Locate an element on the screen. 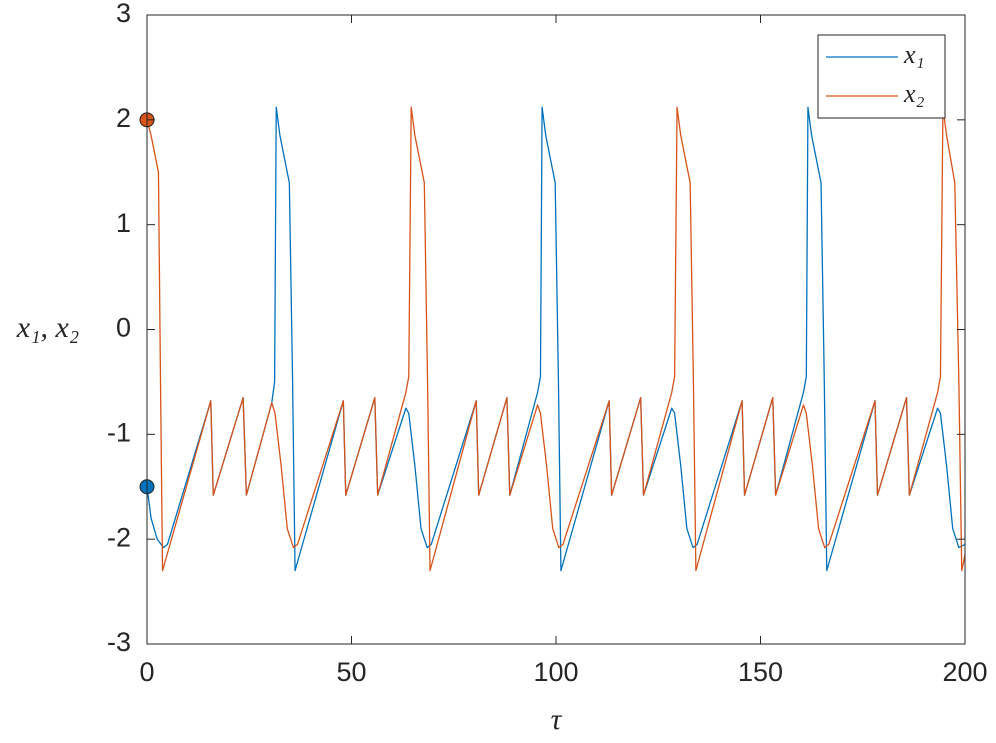  legend-label: x₁ is located at coordinates (914, 54).